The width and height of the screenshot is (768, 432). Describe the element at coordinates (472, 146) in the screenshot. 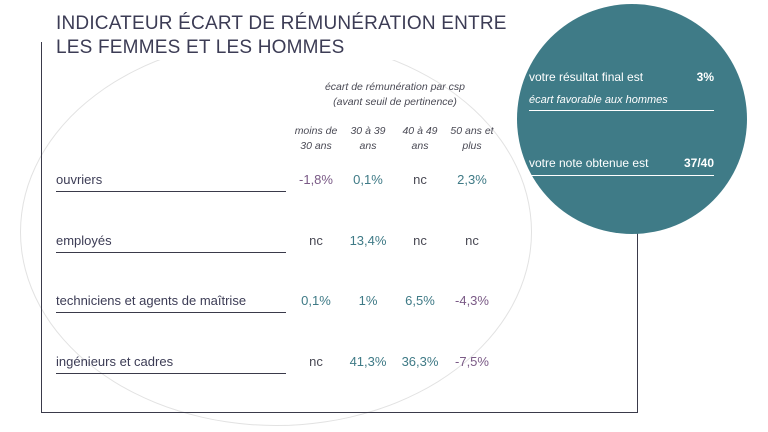

I see `column-header-line-2: plus` at that location.